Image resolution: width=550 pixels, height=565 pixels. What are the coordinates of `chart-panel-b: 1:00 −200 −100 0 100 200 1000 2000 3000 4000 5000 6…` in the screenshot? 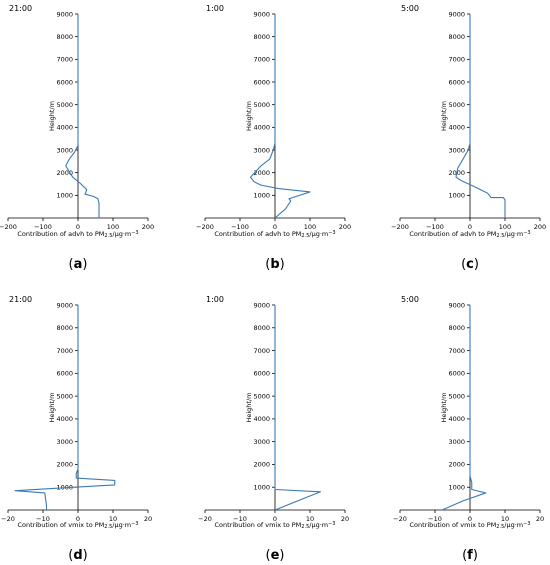 It's located at (273, 138).